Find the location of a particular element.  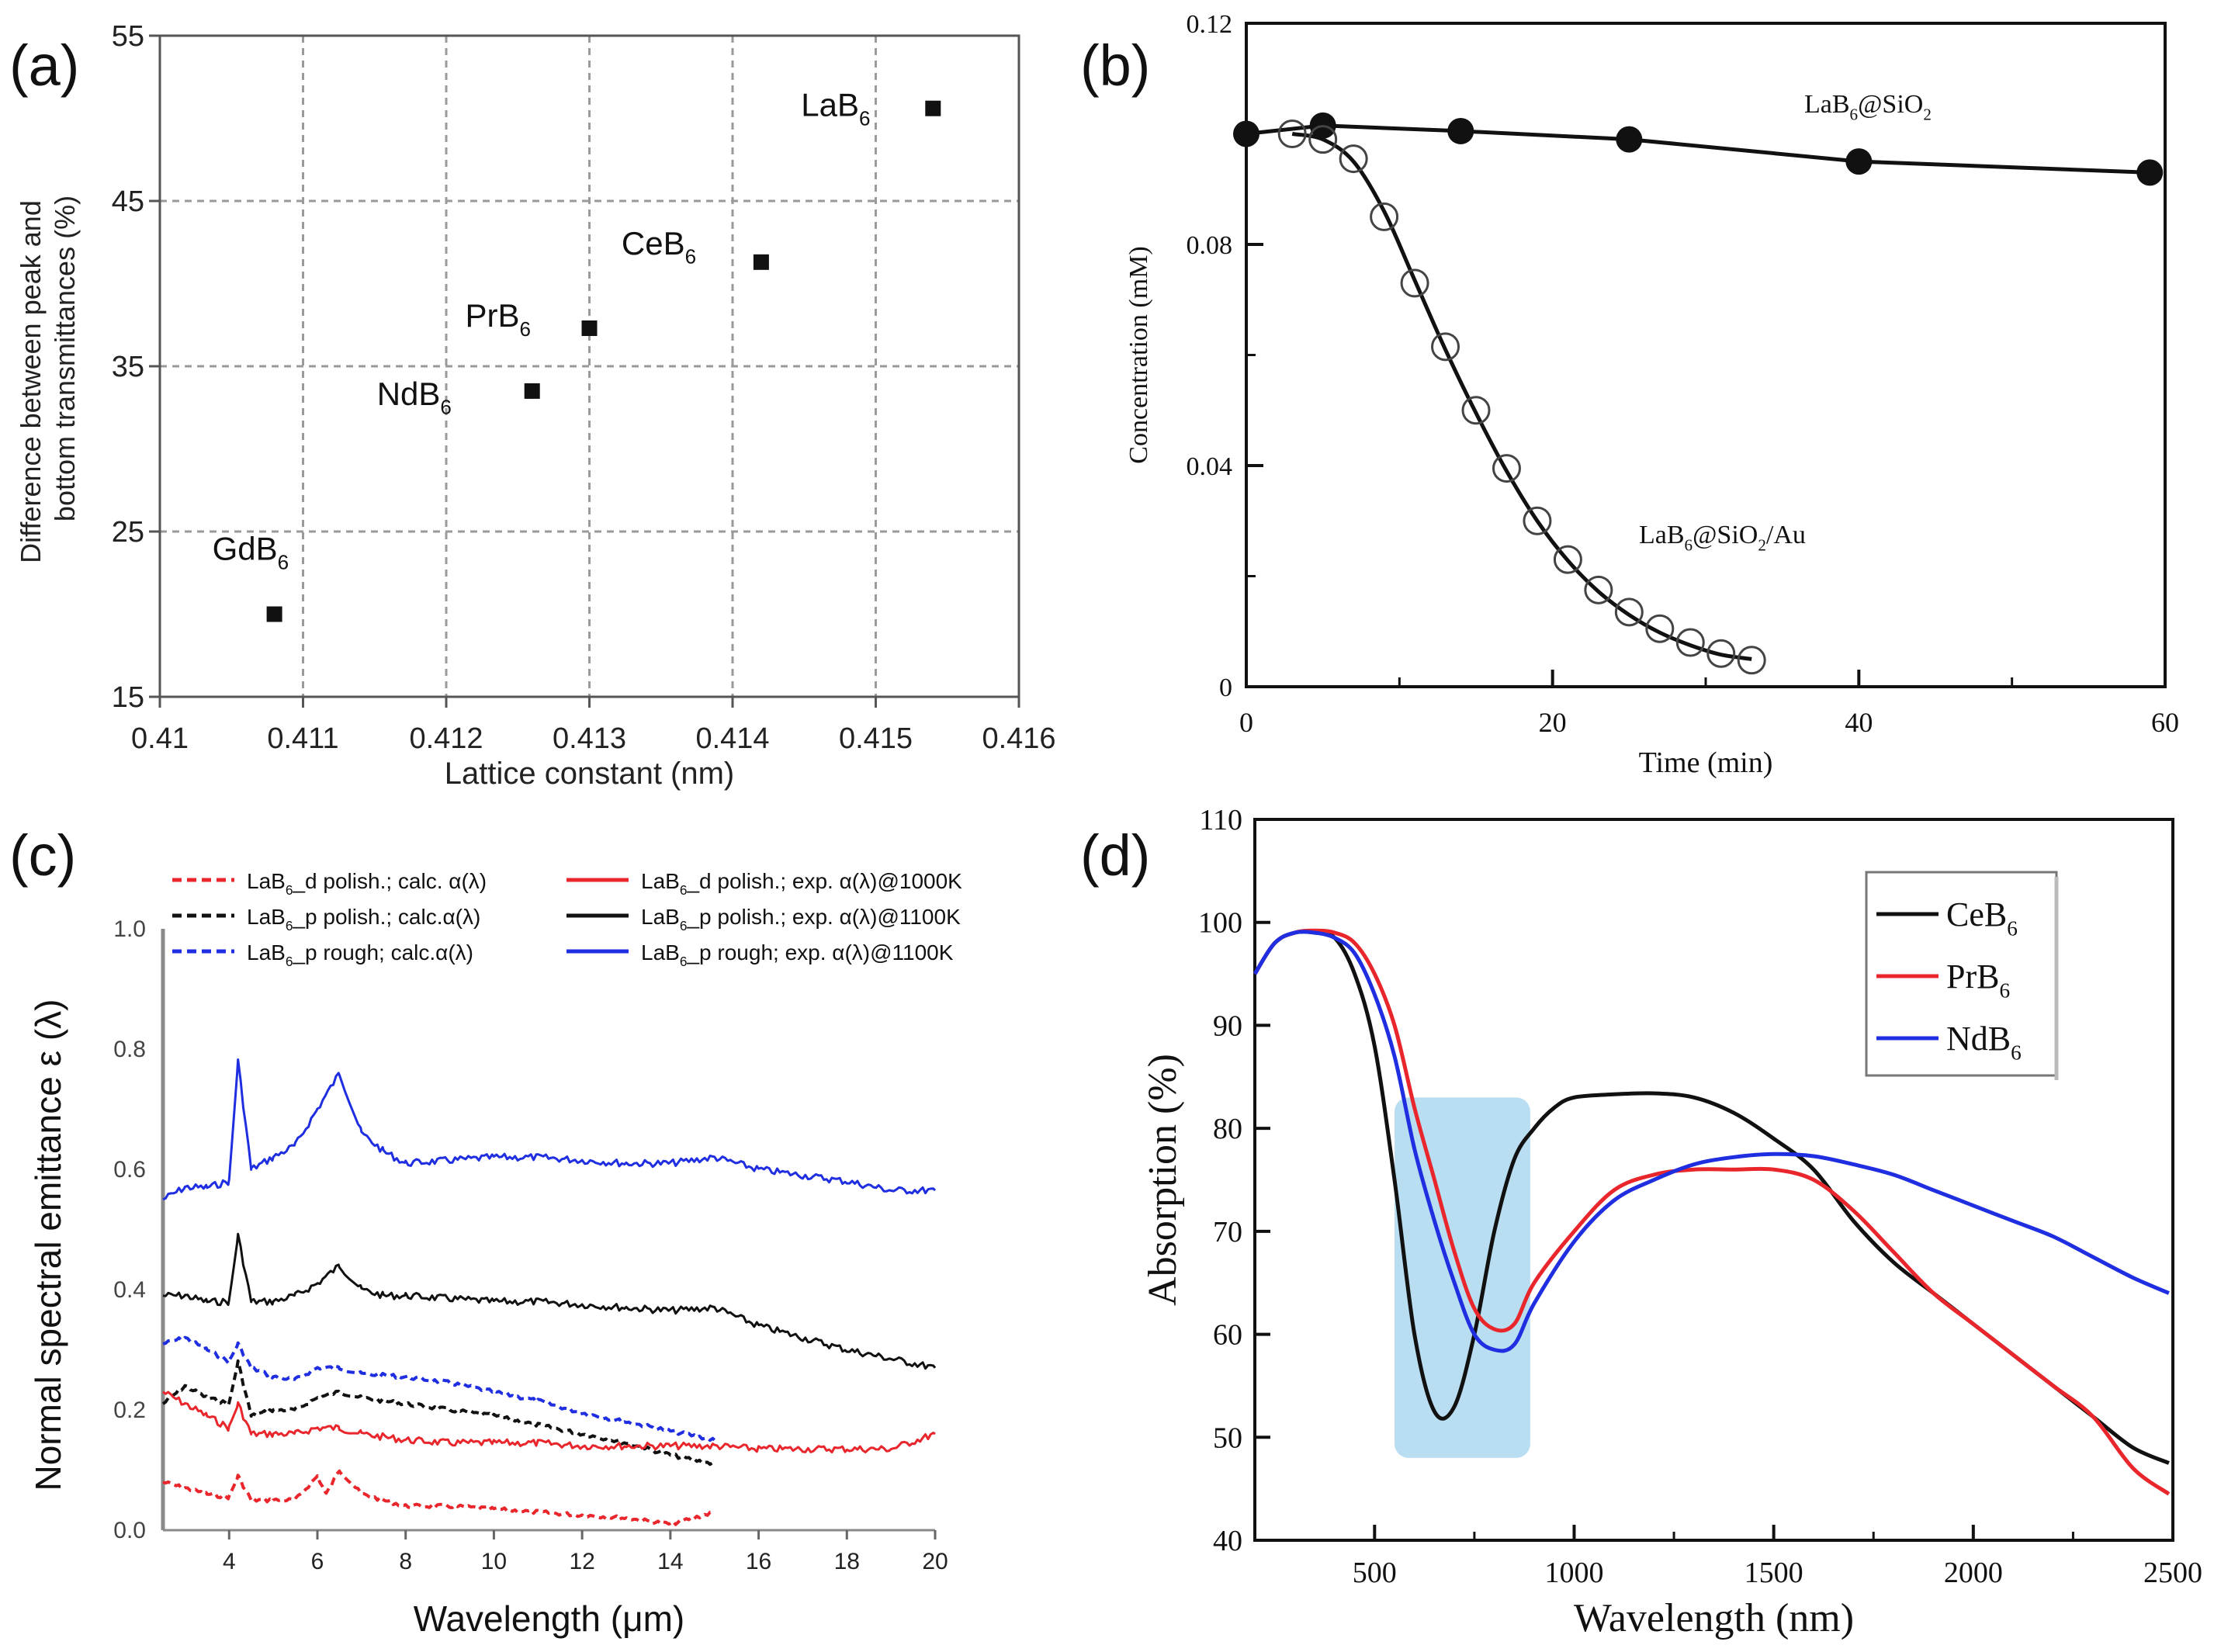

x-tick-label: 0.414 is located at coordinates (732, 738).